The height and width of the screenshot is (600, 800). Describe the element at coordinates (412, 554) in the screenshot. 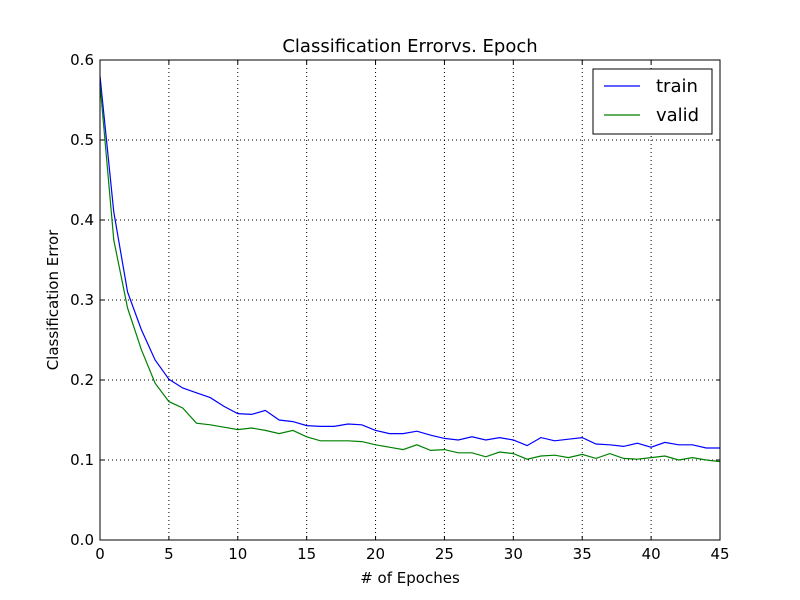

I see `x-tick-labels: 0 5 10 15 20 25 30 35 40 45` at that location.